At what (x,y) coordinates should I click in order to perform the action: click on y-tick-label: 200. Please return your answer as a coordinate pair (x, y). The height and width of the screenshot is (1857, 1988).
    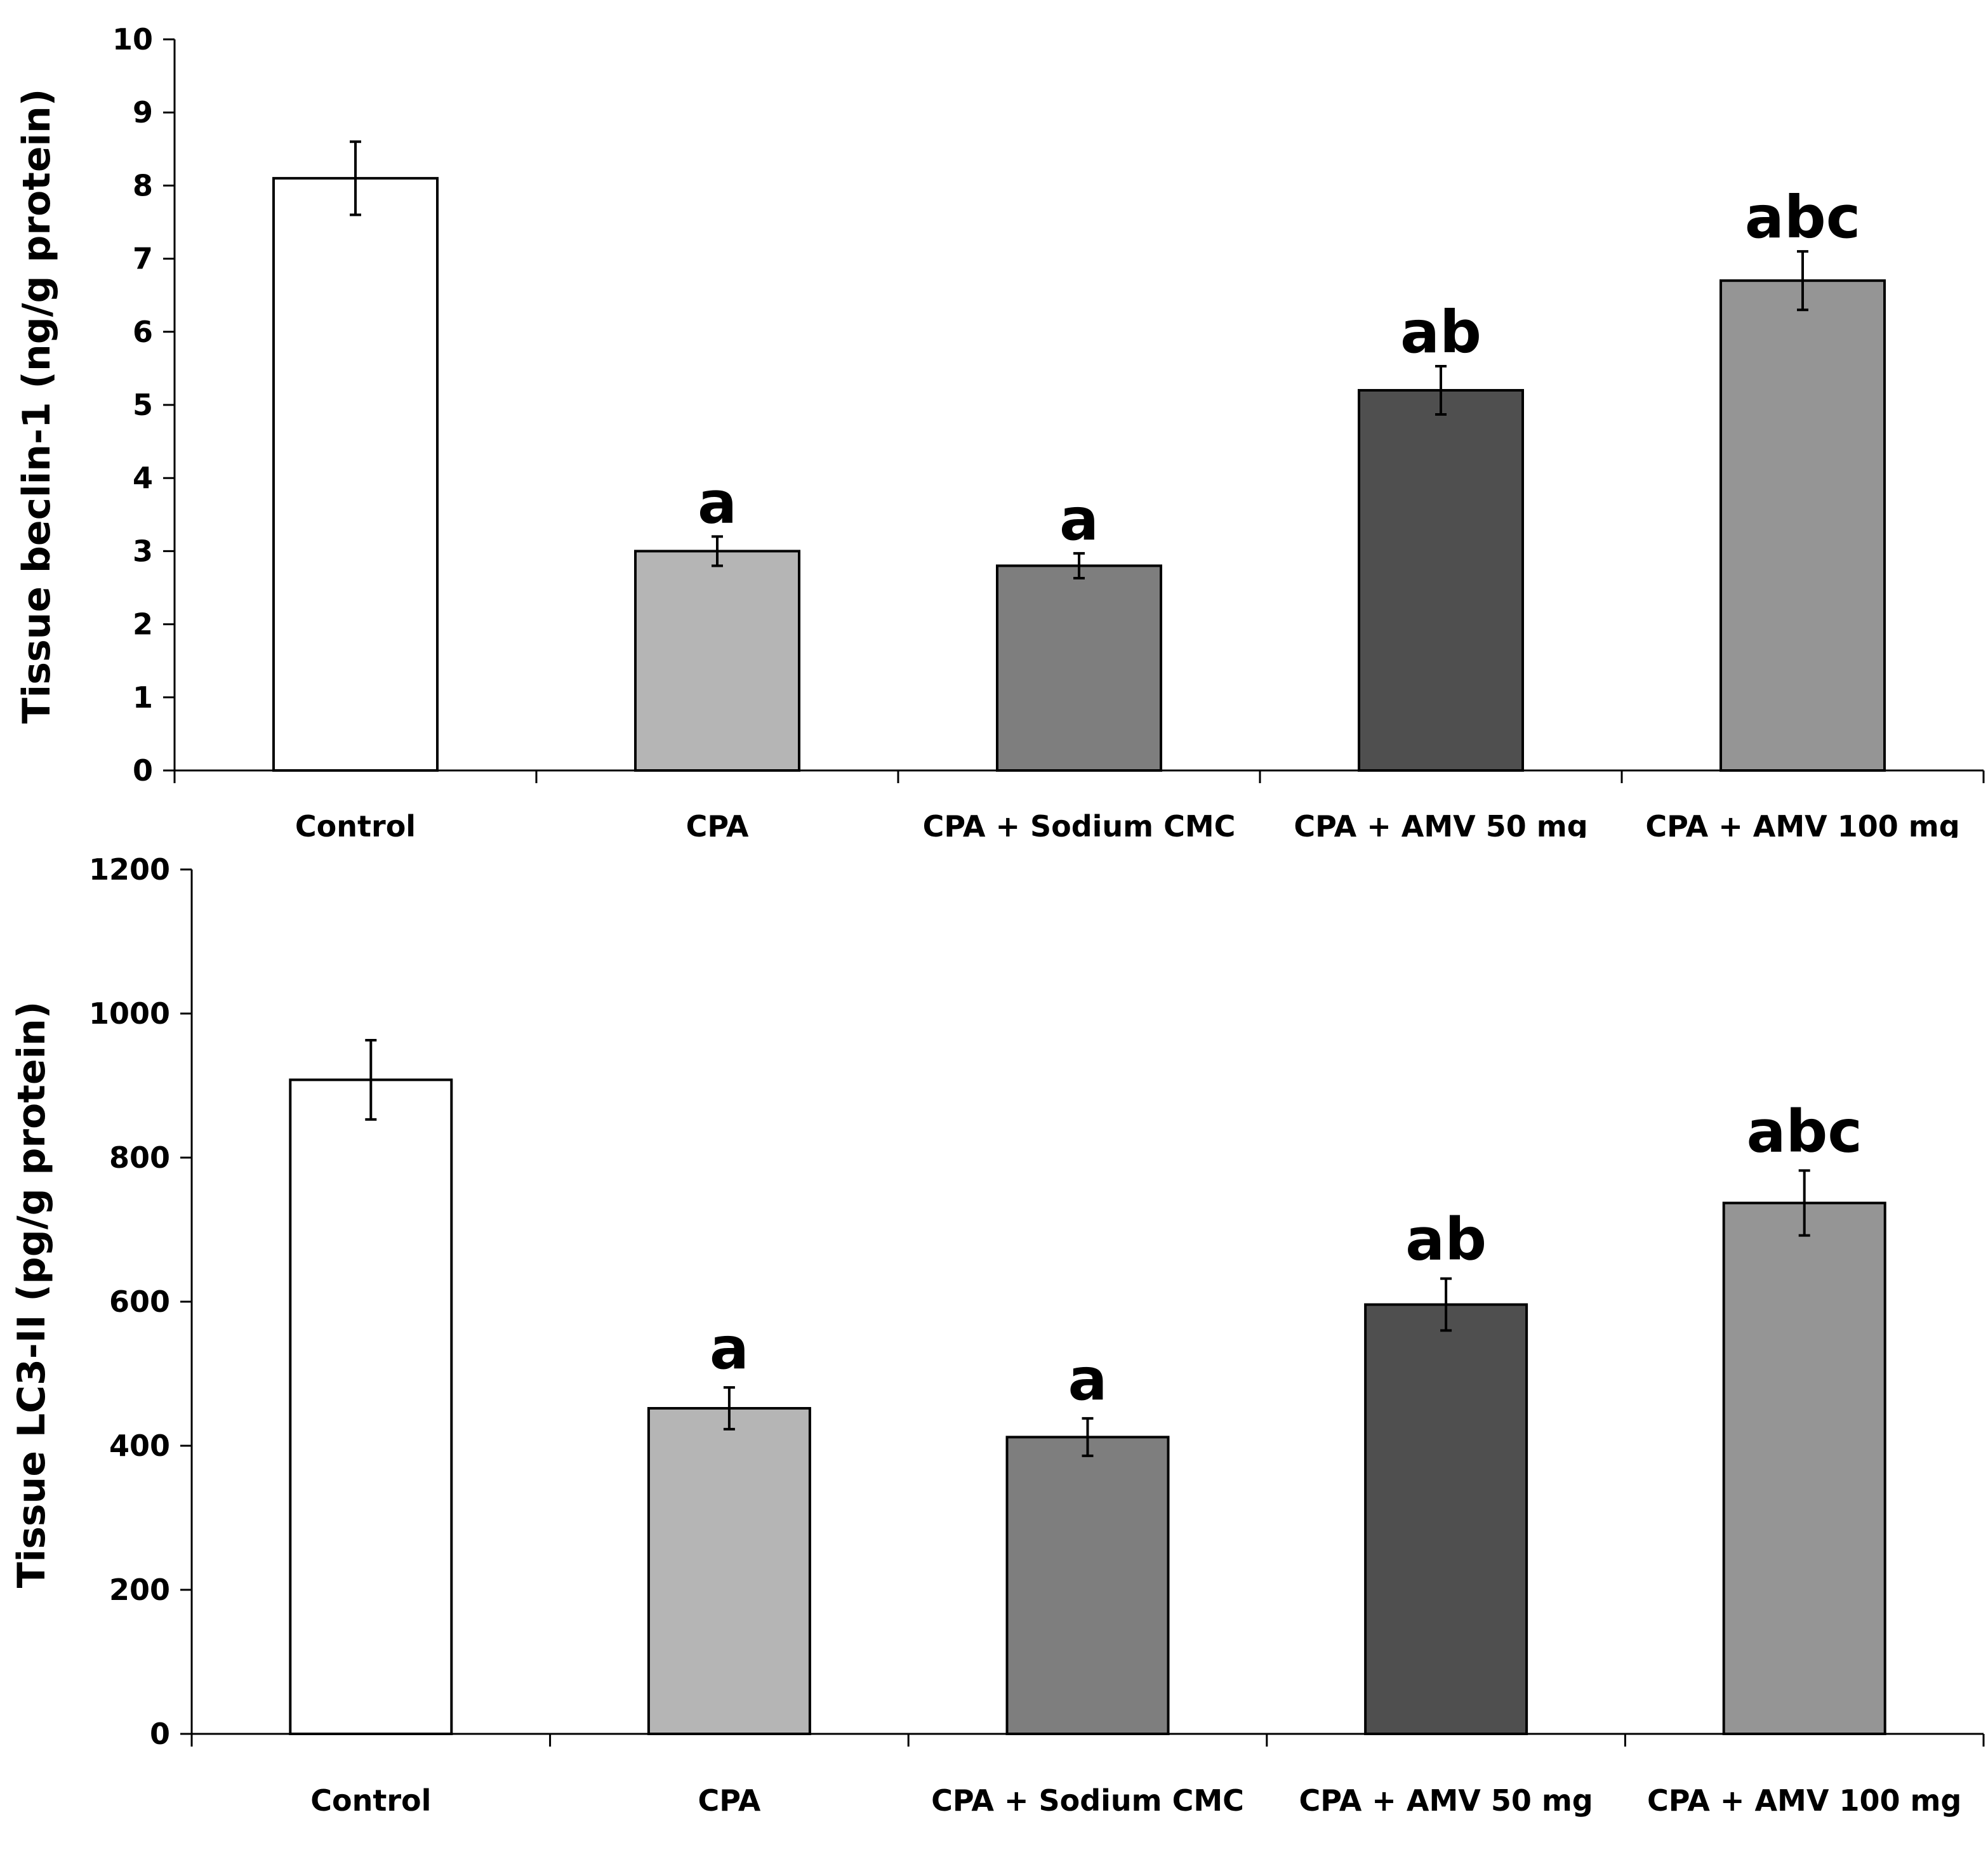
    Looking at the image, I should click on (139, 1590).